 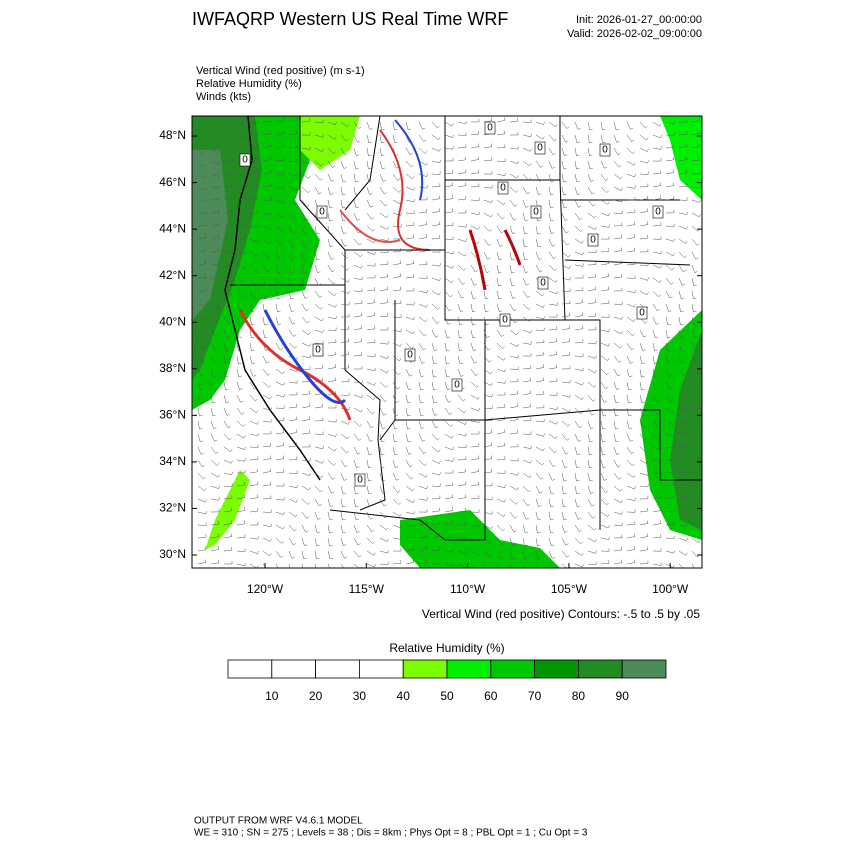 I want to click on field-label: Winds (kts), so click(x=223, y=97).